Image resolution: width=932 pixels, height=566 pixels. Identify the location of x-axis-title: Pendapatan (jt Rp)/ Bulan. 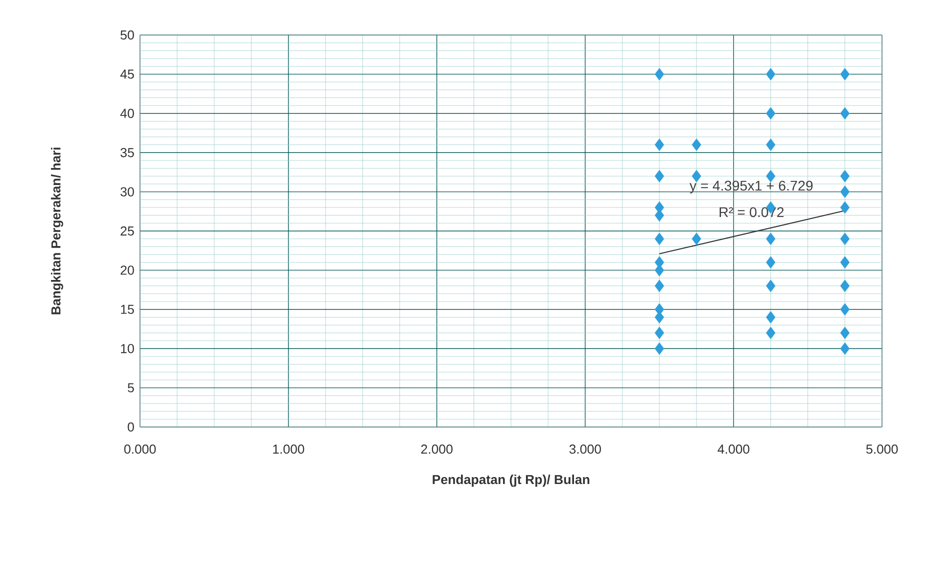
(511, 480).